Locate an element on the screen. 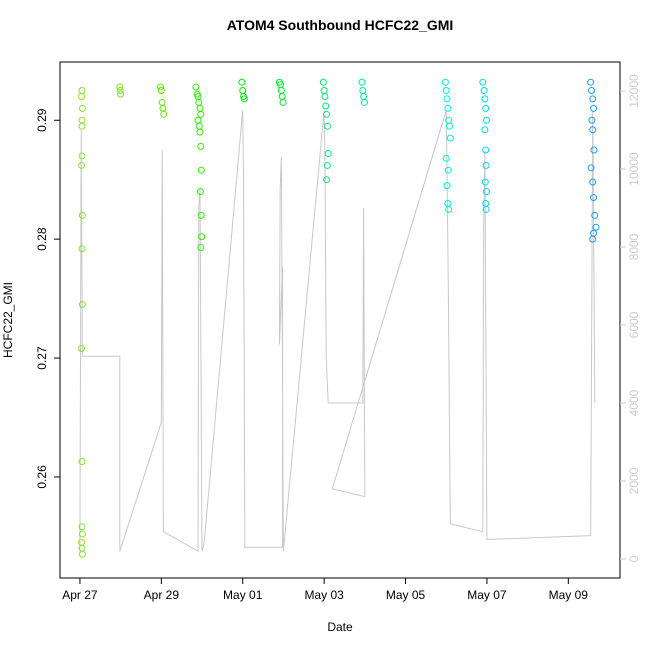 Image resolution: width=650 pixels, height=655 pixels. x-tick-label: May 01 is located at coordinates (243, 595).